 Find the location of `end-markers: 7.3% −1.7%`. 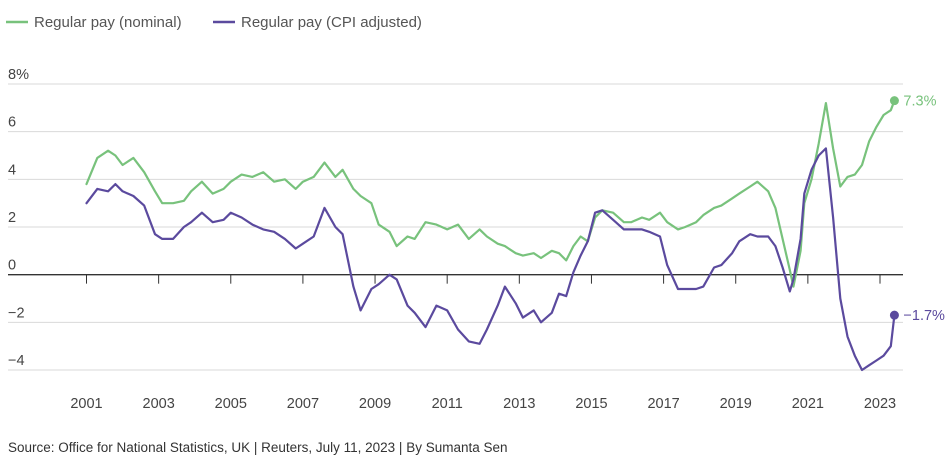

end-markers: 7.3% −1.7% is located at coordinates (917, 209).